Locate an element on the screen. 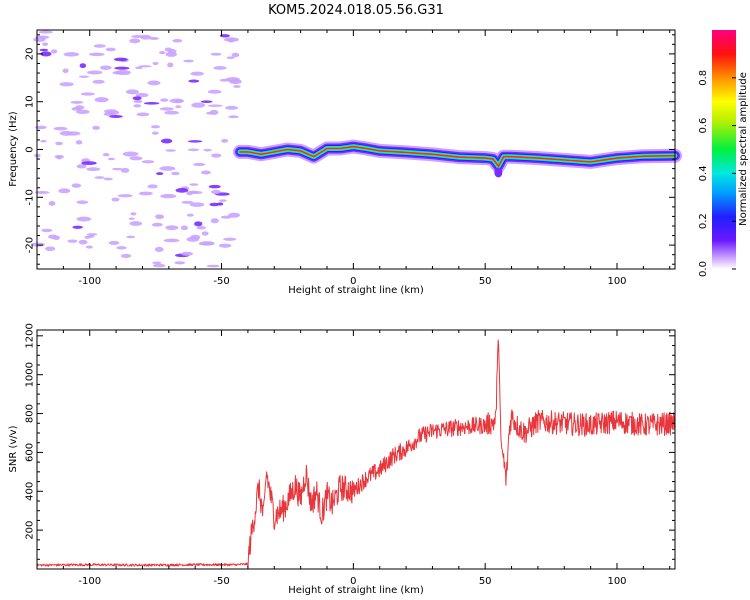  y-tick-label: -10 is located at coordinates (30, 197).